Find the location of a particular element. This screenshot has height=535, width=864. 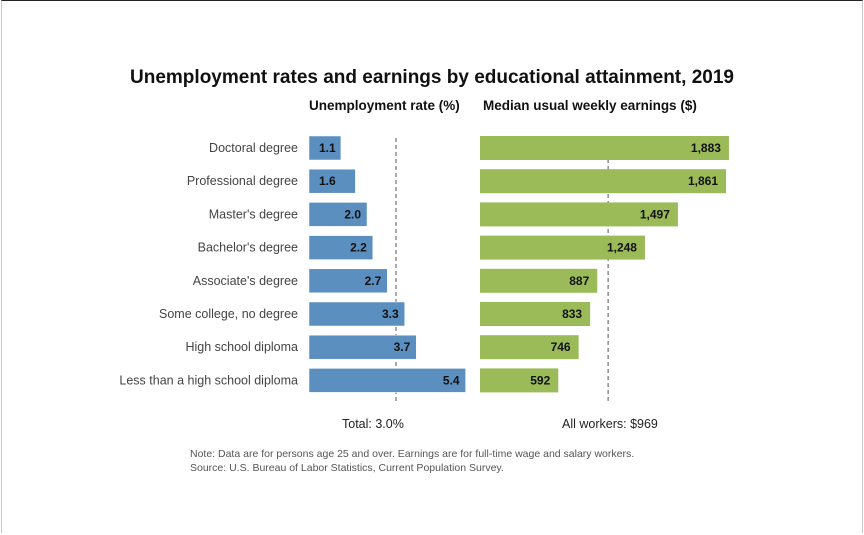

earnings-bar-professional-degree is located at coordinates (603, 181).